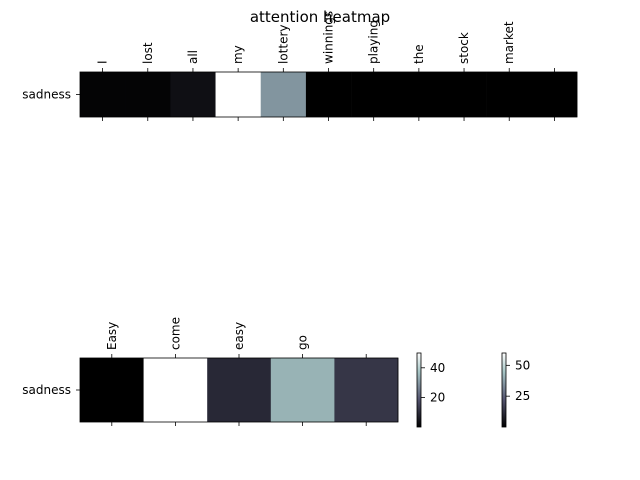 The height and width of the screenshot is (480, 640). I want to click on x-tick-label: playing, so click(374, 42).